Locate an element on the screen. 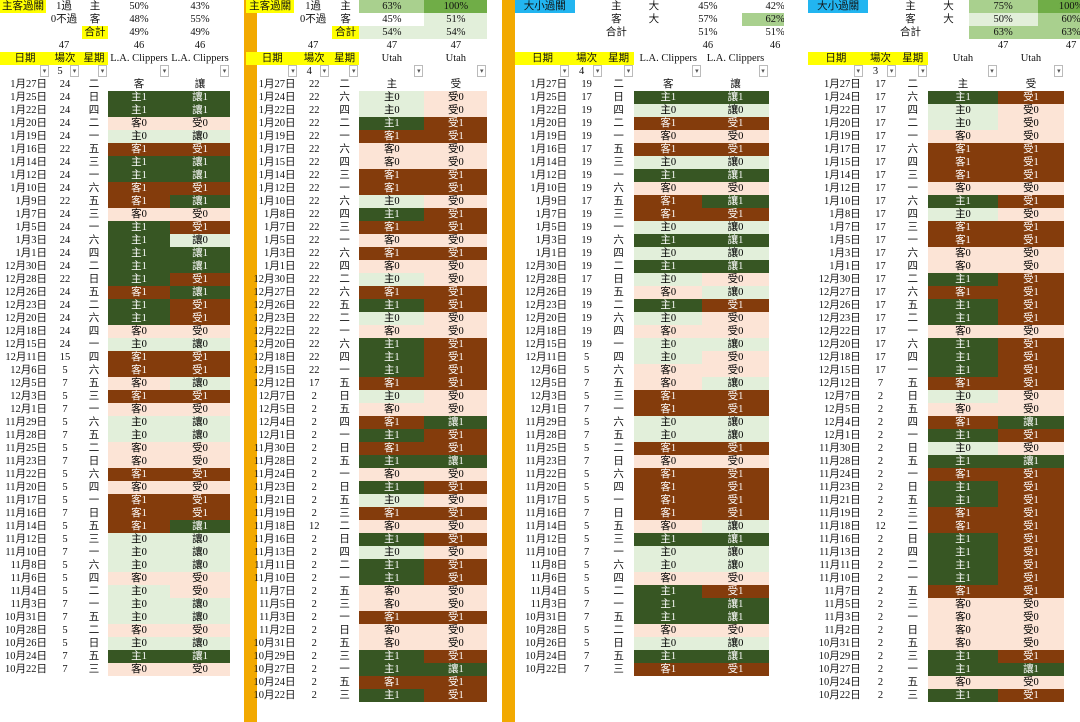  table-cell: 1月27日 is located at coordinates (549, 84).